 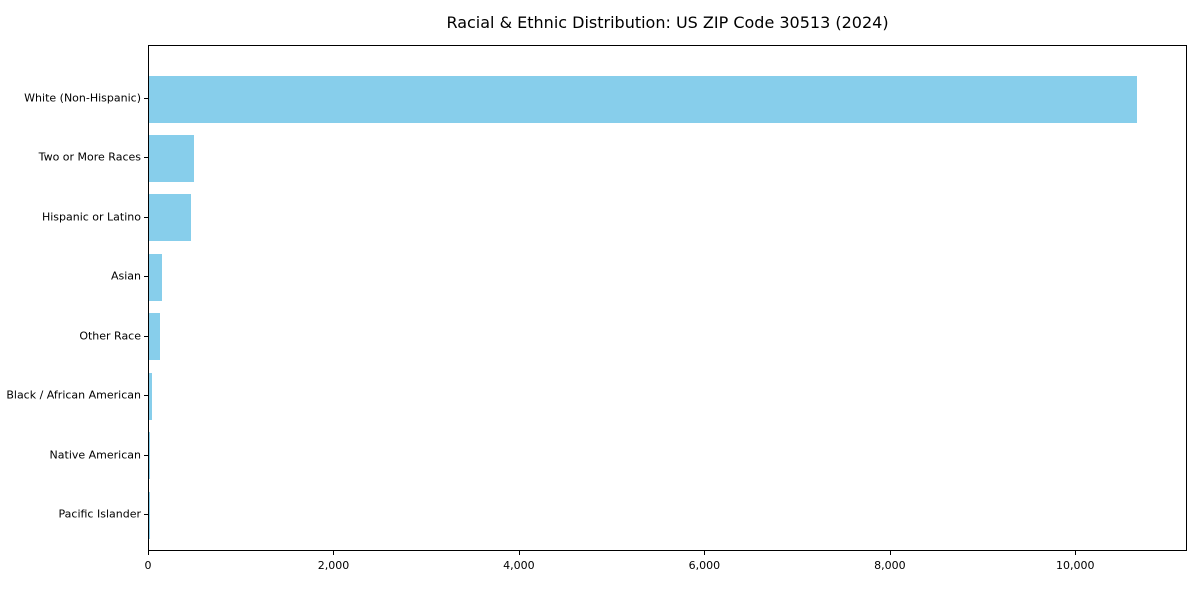 What do you see at coordinates (125, 276) in the screenshot?
I see `y-tick-label: Asian` at bounding box center [125, 276].